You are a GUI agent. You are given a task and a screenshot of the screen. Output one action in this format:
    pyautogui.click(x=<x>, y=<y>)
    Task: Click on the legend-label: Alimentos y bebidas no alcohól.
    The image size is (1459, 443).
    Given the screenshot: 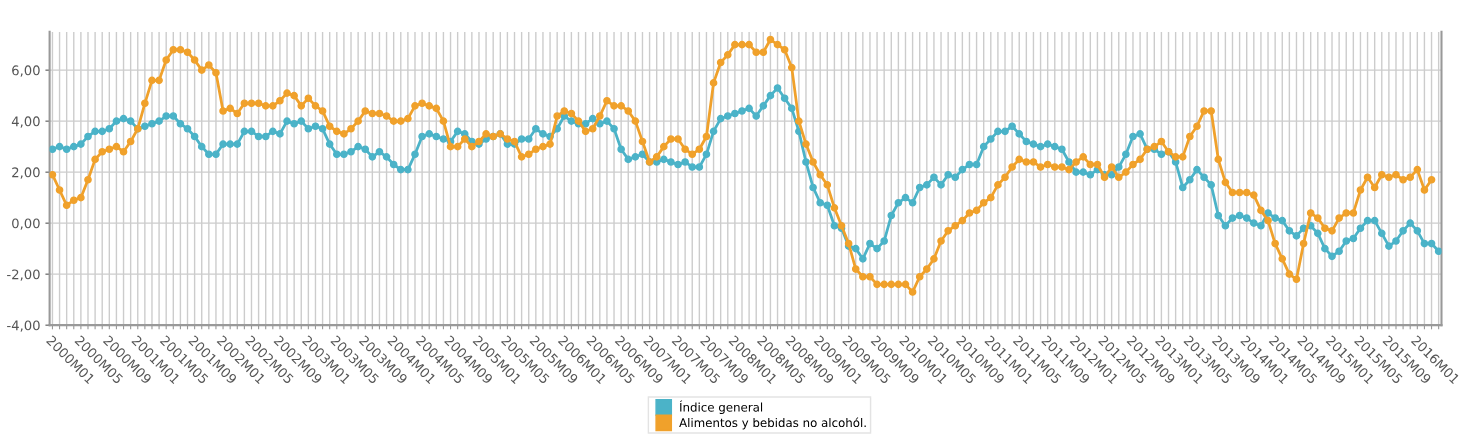 What is the action you would take?
    pyautogui.click(x=772, y=423)
    